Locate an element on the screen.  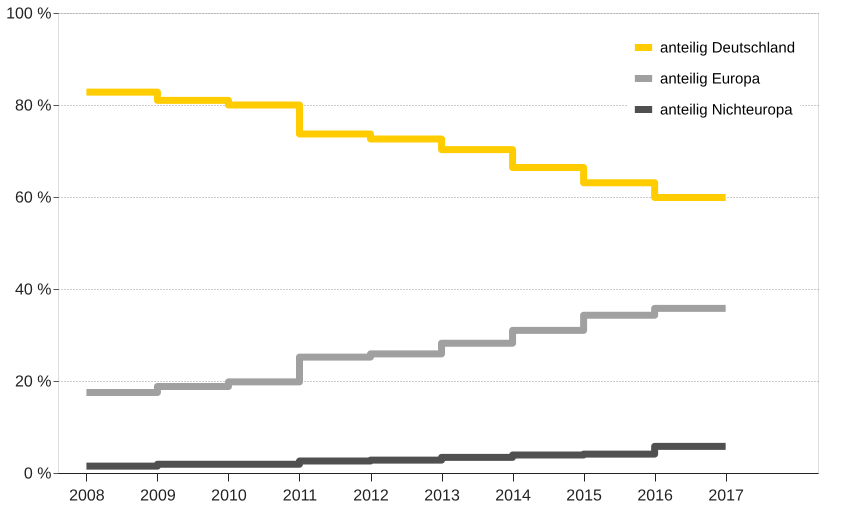
x-tick-label: 2012 is located at coordinates (371, 496).